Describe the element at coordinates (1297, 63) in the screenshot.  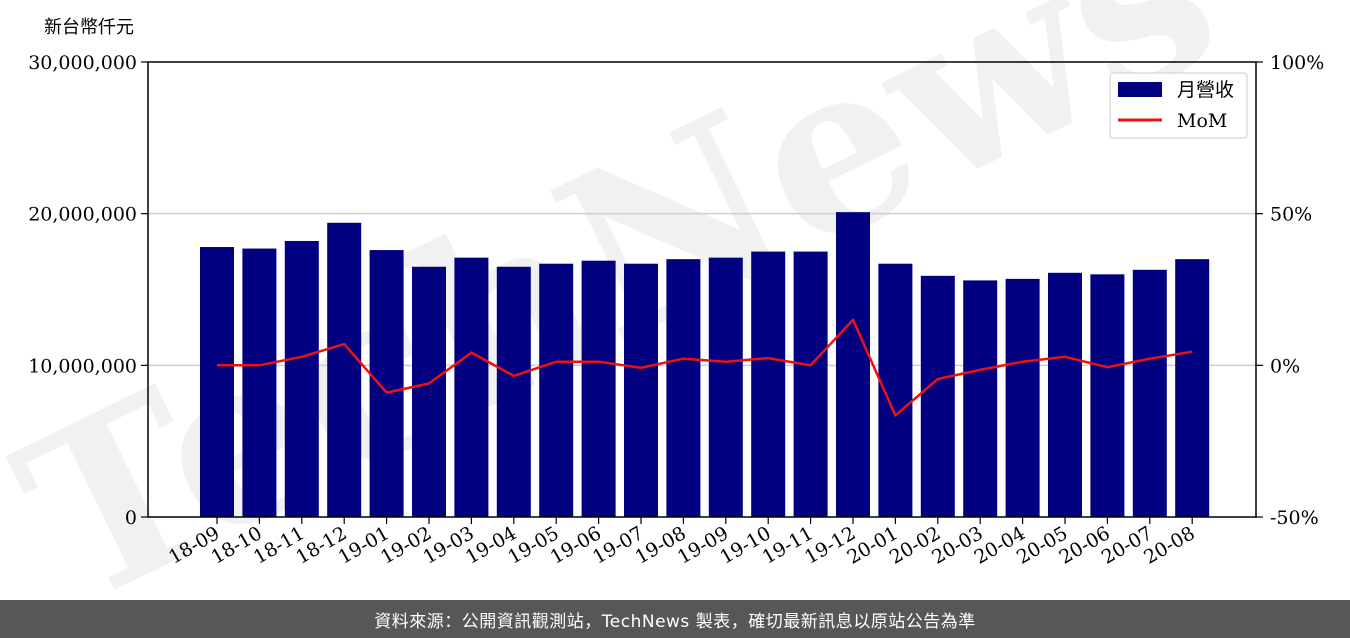
I see `y2-tick-label: 100%` at that location.